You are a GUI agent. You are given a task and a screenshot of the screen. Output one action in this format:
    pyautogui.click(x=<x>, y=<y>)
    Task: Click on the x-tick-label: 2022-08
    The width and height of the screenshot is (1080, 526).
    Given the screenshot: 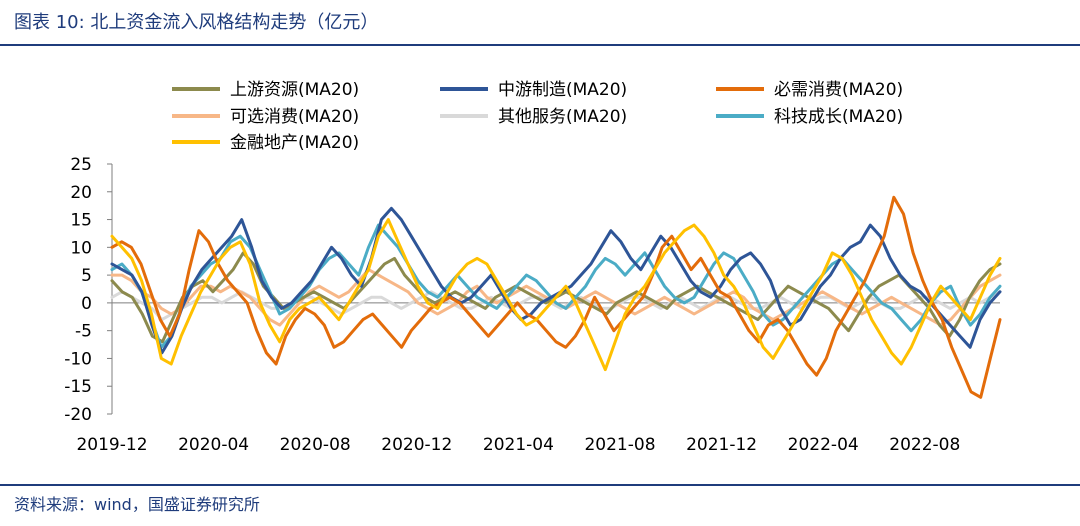 What is the action you would take?
    pyautogui.click(x=924, y=445)
    